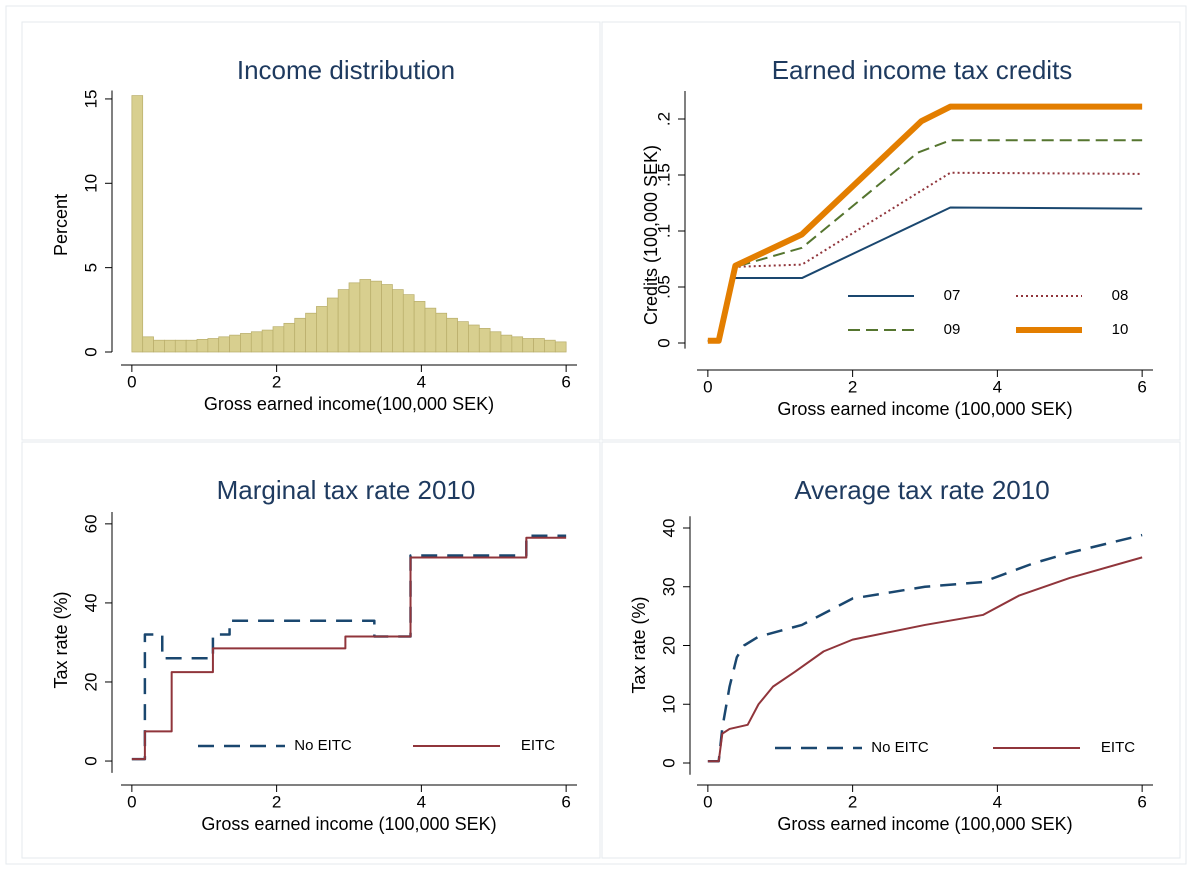 This screenshot has height=870, width=1192. Describe the element at coordinates (952, 295) in the screenshot. I see `legend-label: 07` at that location.